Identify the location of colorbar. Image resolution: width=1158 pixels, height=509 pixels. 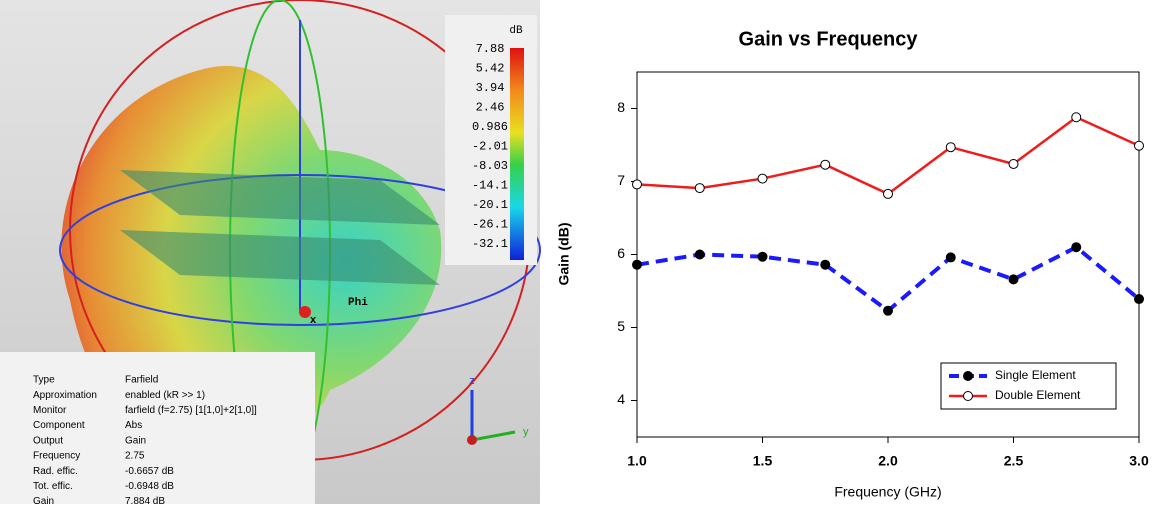
(517, 154).